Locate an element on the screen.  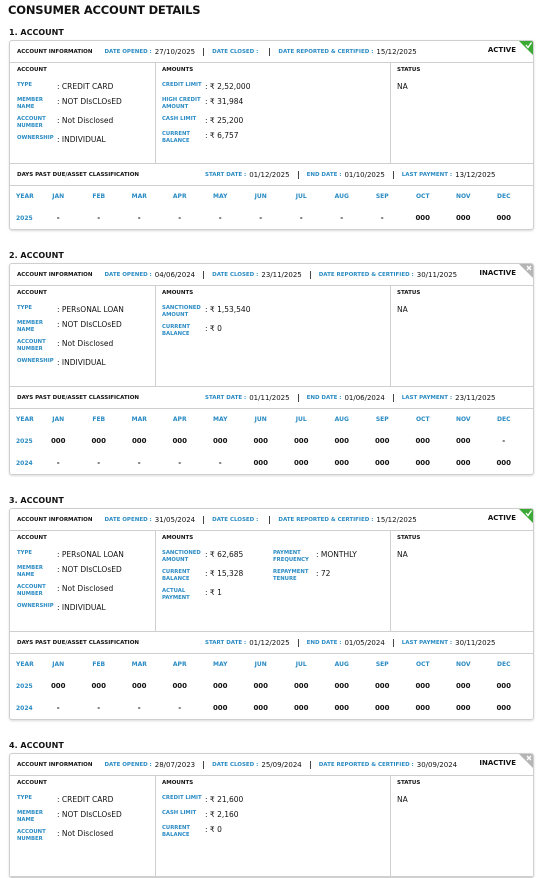
detail-row: CASH LIMIT: ₹ 25,200 is located at coordinates (218, 121).